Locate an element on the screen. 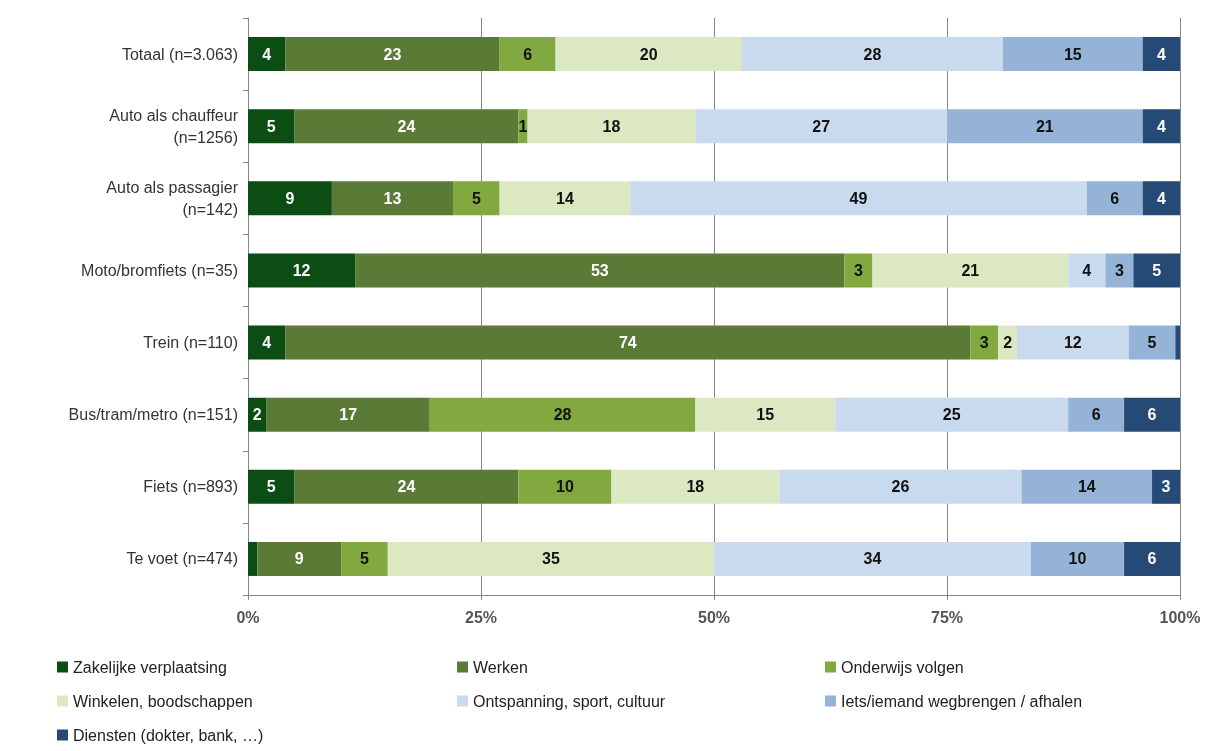 The width and height of the screenshot is (1209, 751). legend-label: Werken is located at coordinates (500, 667).